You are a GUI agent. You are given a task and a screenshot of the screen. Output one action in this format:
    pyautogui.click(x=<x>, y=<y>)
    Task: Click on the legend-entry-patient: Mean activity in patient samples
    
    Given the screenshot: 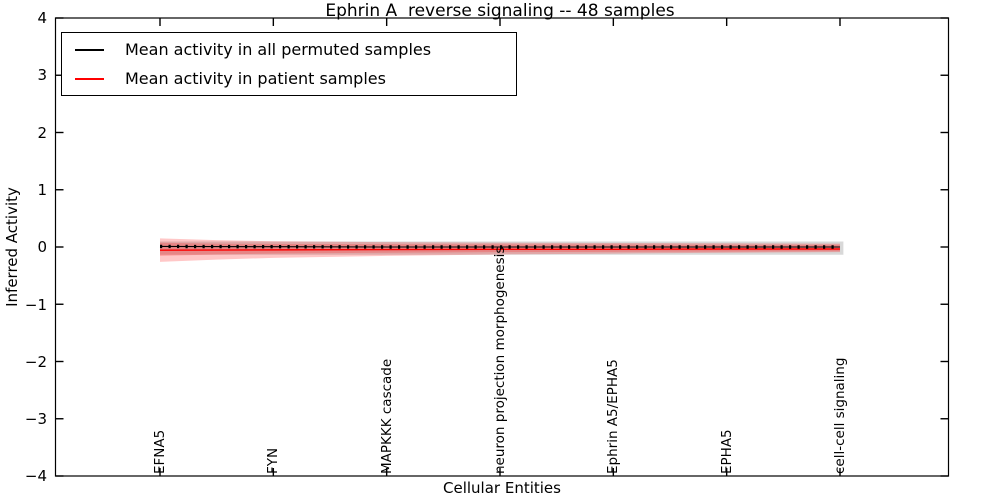 What is the action you would take?
    pyautogui.click(x=289, y=79)
    